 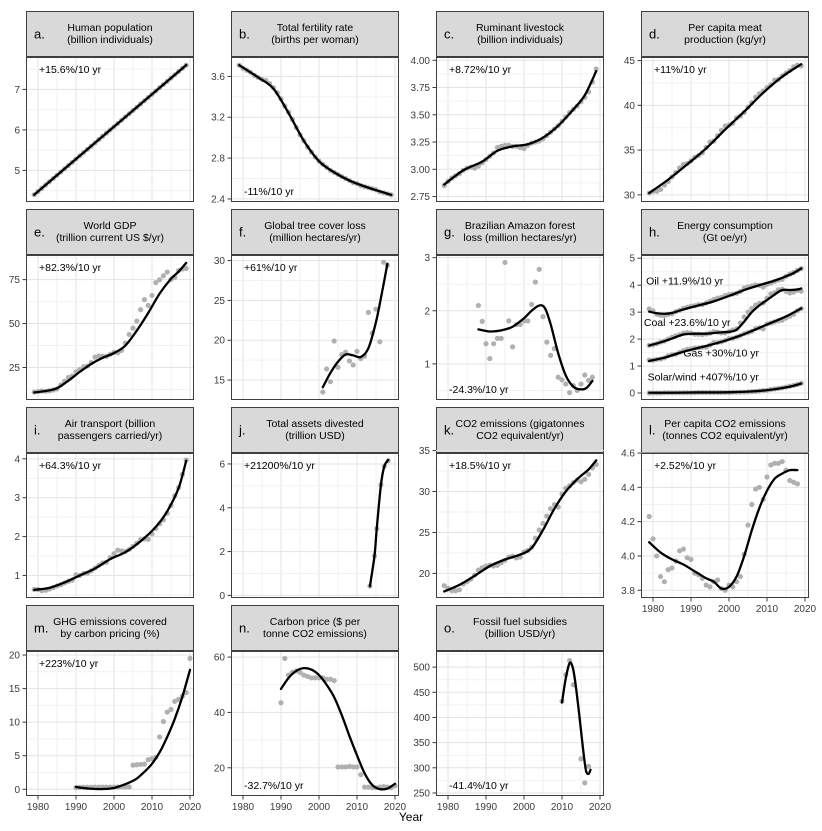 I want to click on y-tick-label: 50, so click(x=15, y=324).